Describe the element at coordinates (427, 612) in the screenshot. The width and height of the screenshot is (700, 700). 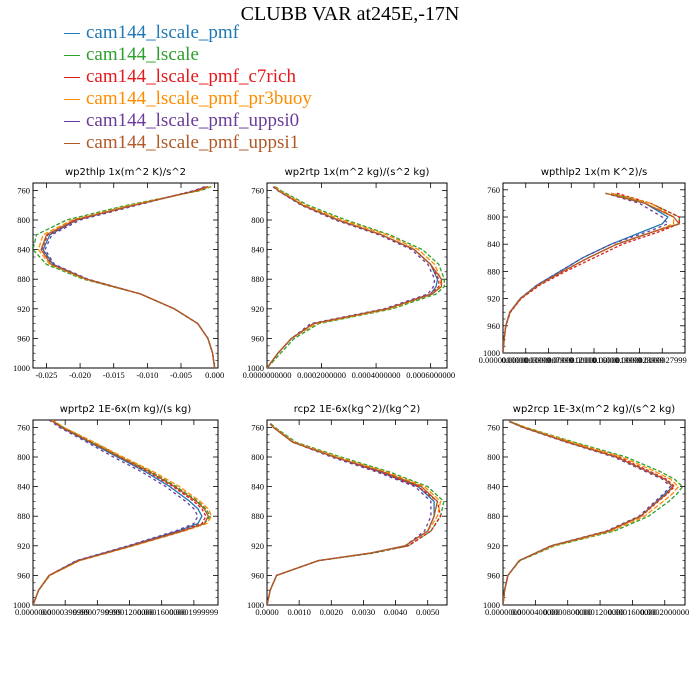
I see `x-tick-label: 0.0050` at that location.